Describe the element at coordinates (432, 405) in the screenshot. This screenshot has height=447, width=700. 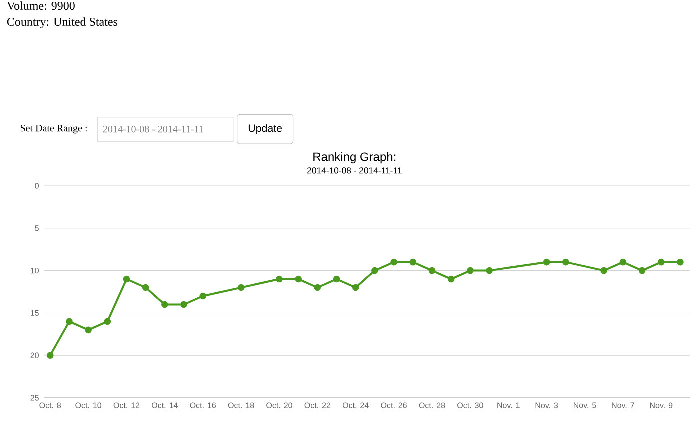
I see `x-tick-label: Oct. 28` at that location.